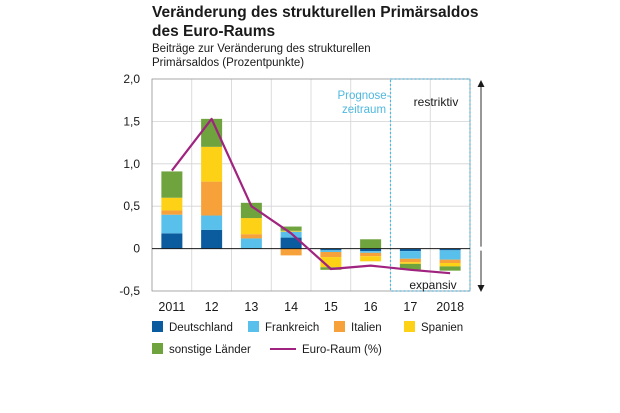 The image size is (620, 413). Describe the element at coordinates (201, 328) in the screenshot. I see `legend-label: Deutschland` at that location.